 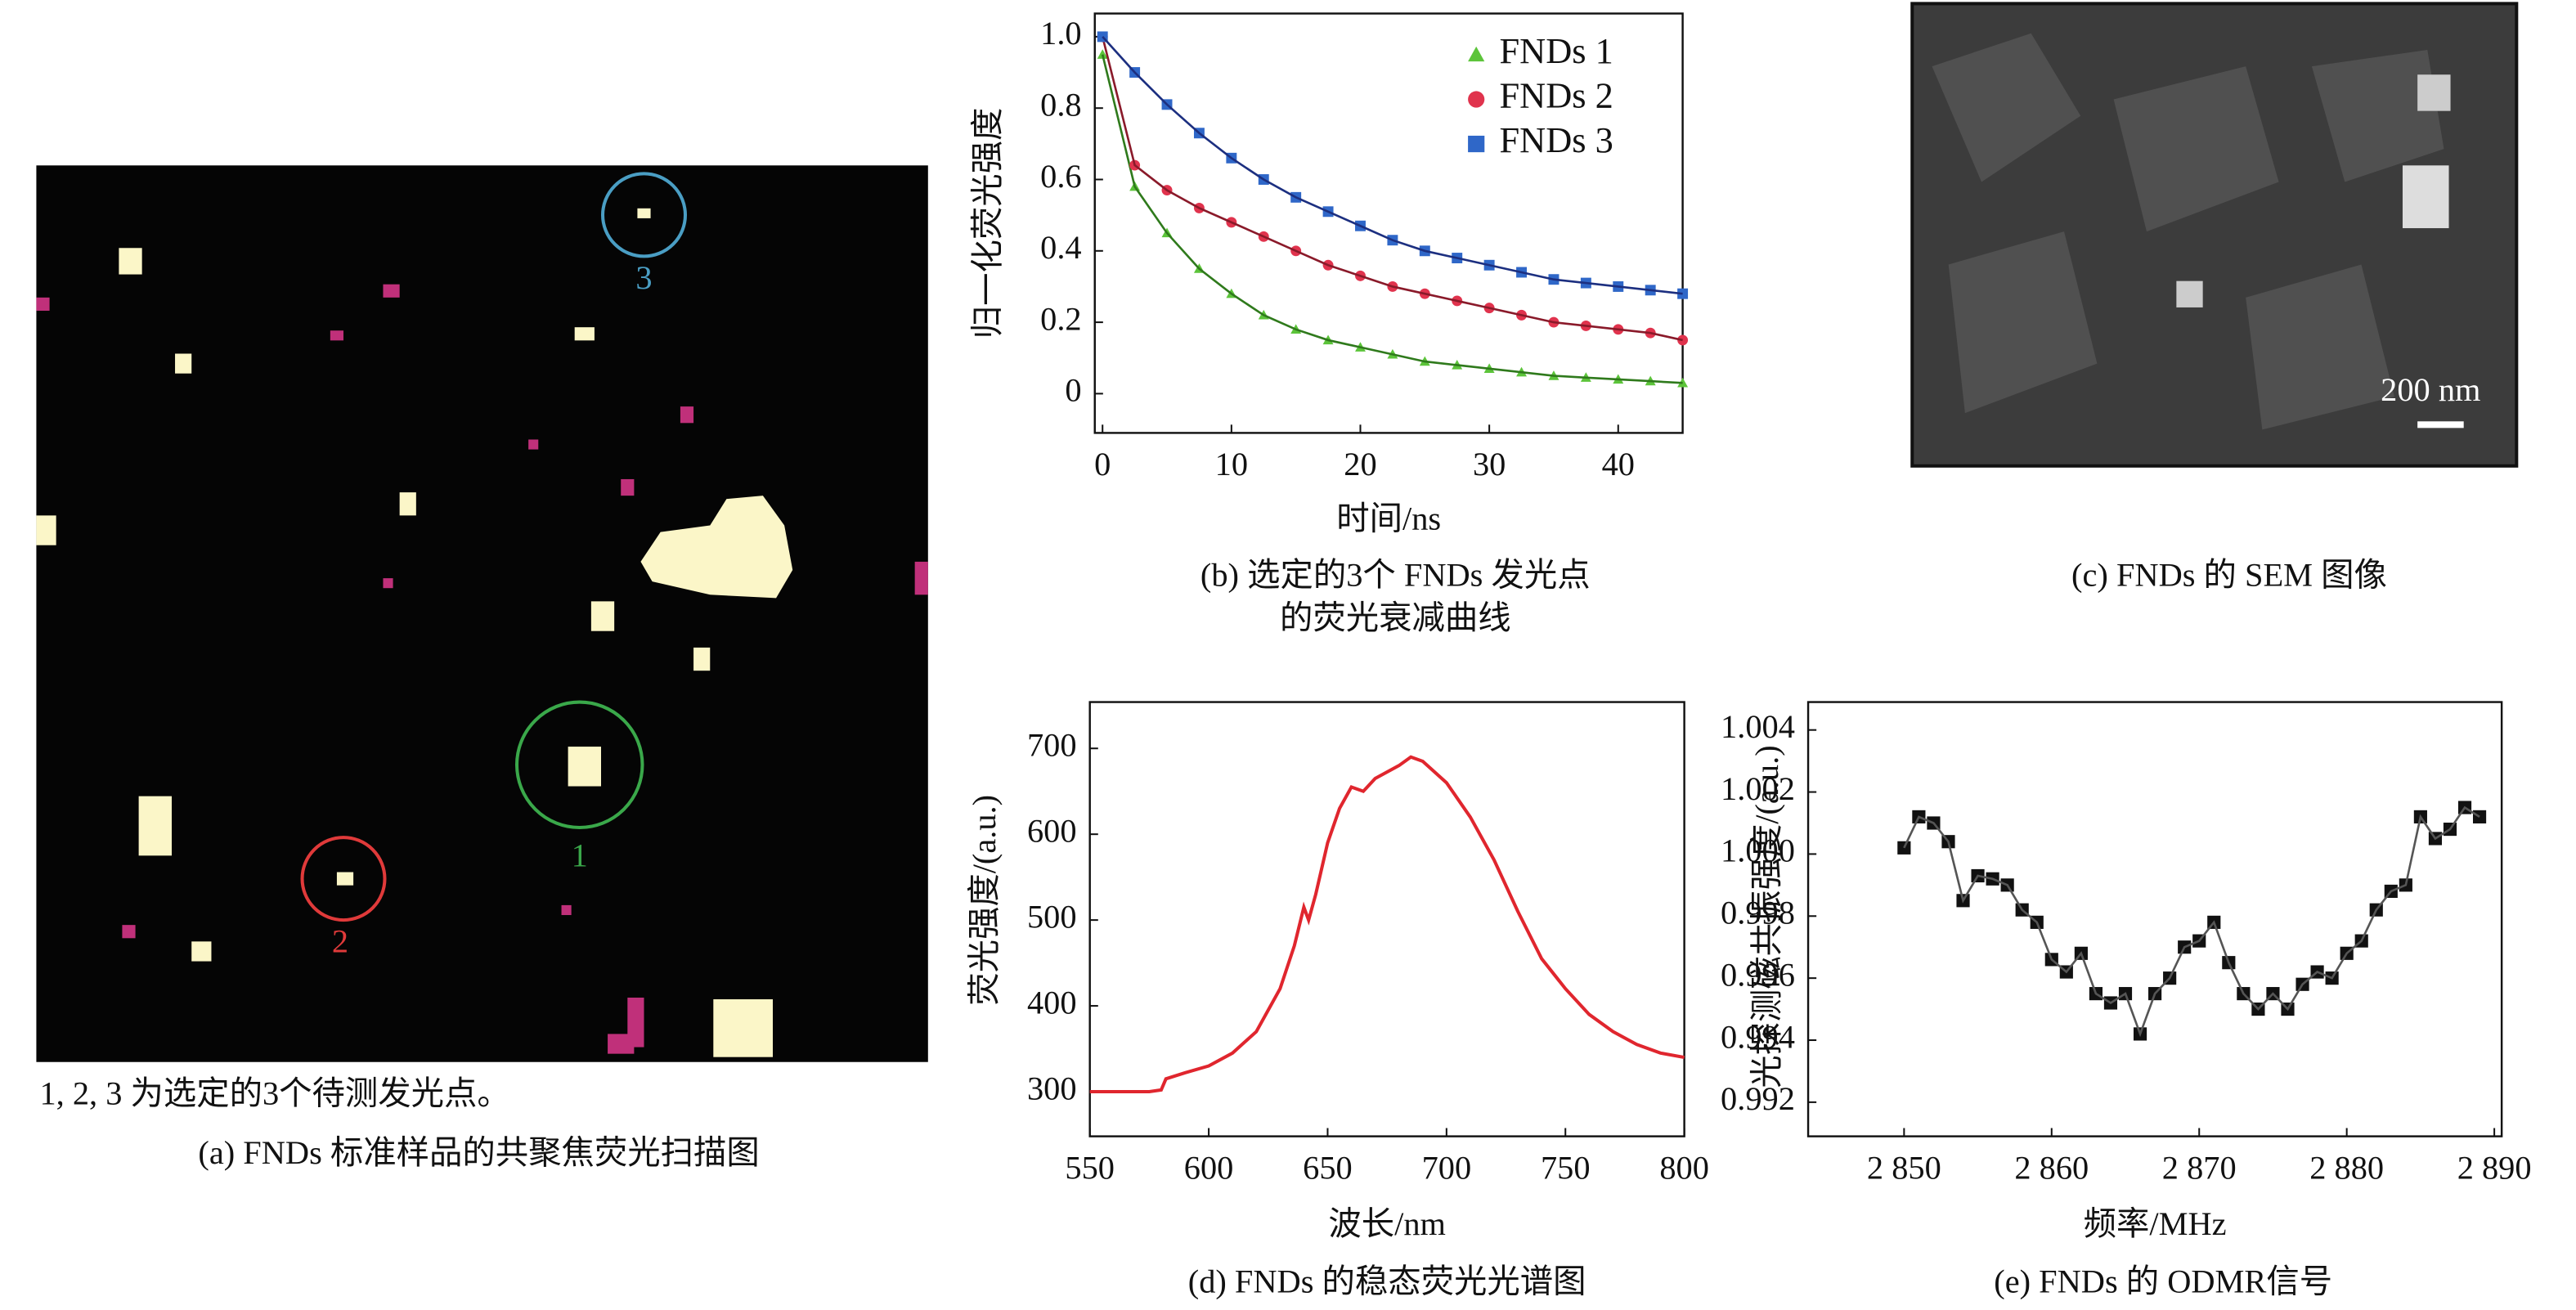 I want to click on y-tick-label: 600, so click(x=1052, y=830).